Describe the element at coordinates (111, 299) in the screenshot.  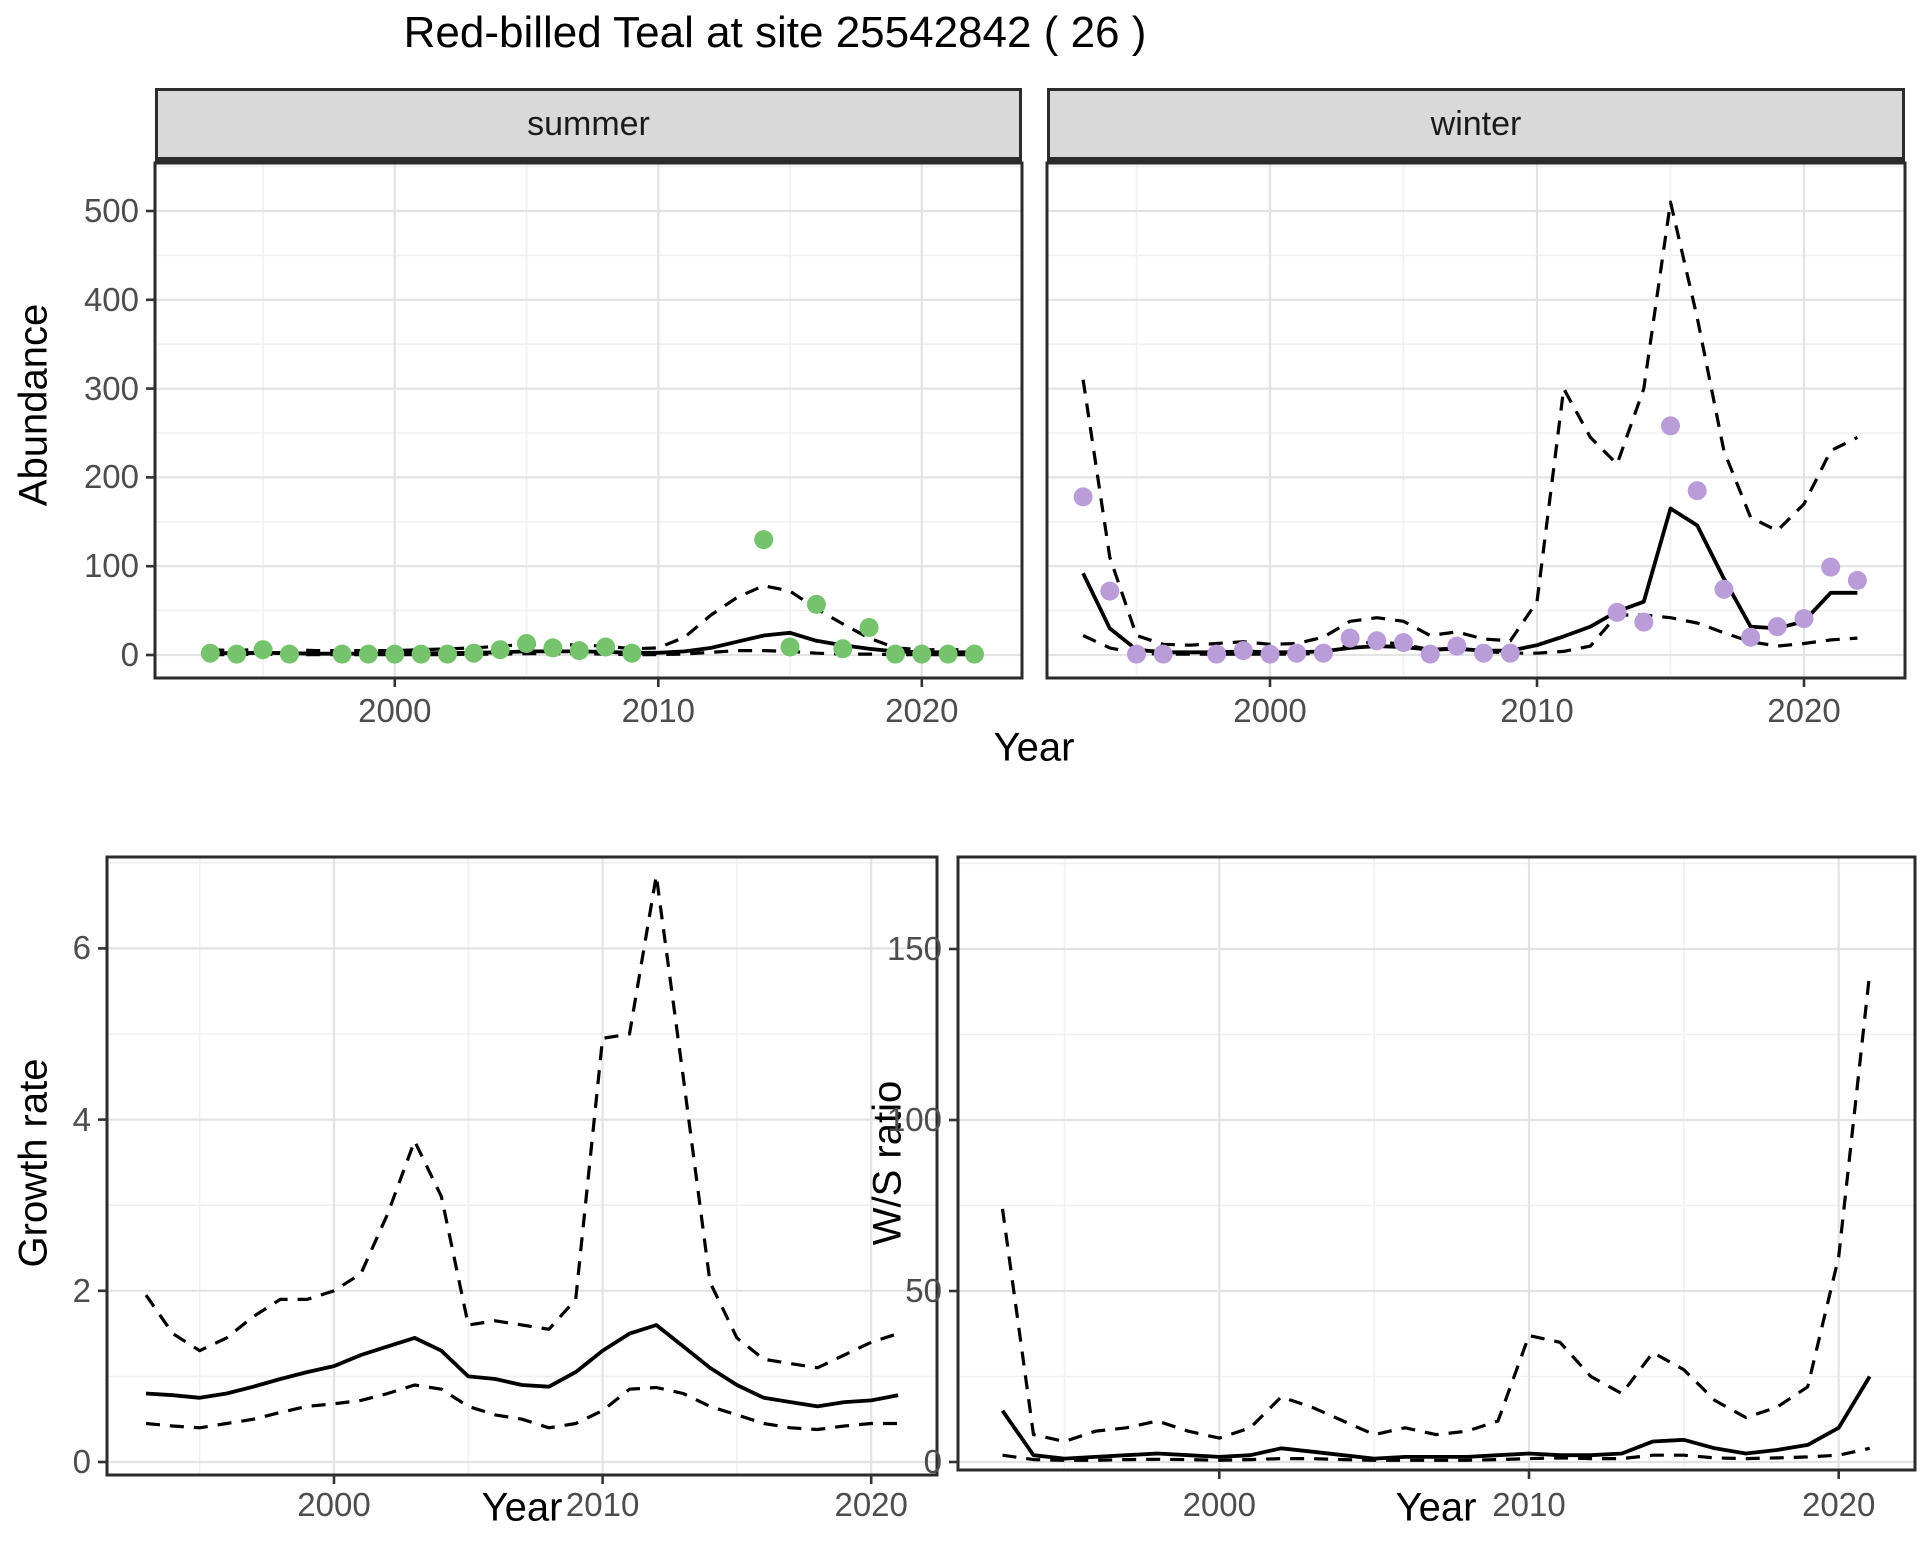
I see `panel-summer-y-tick-label: 400` at that location.